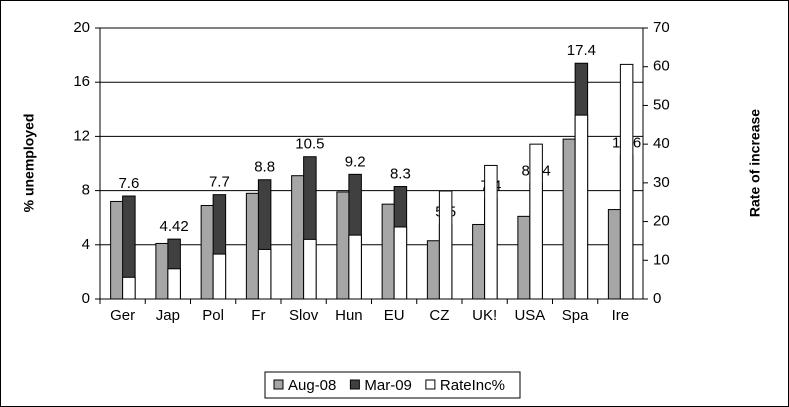  What do you see at coordinates (661, 182) in the screenshot?
I see `y2-tick-label: 30` at bounding box center [661, 182].